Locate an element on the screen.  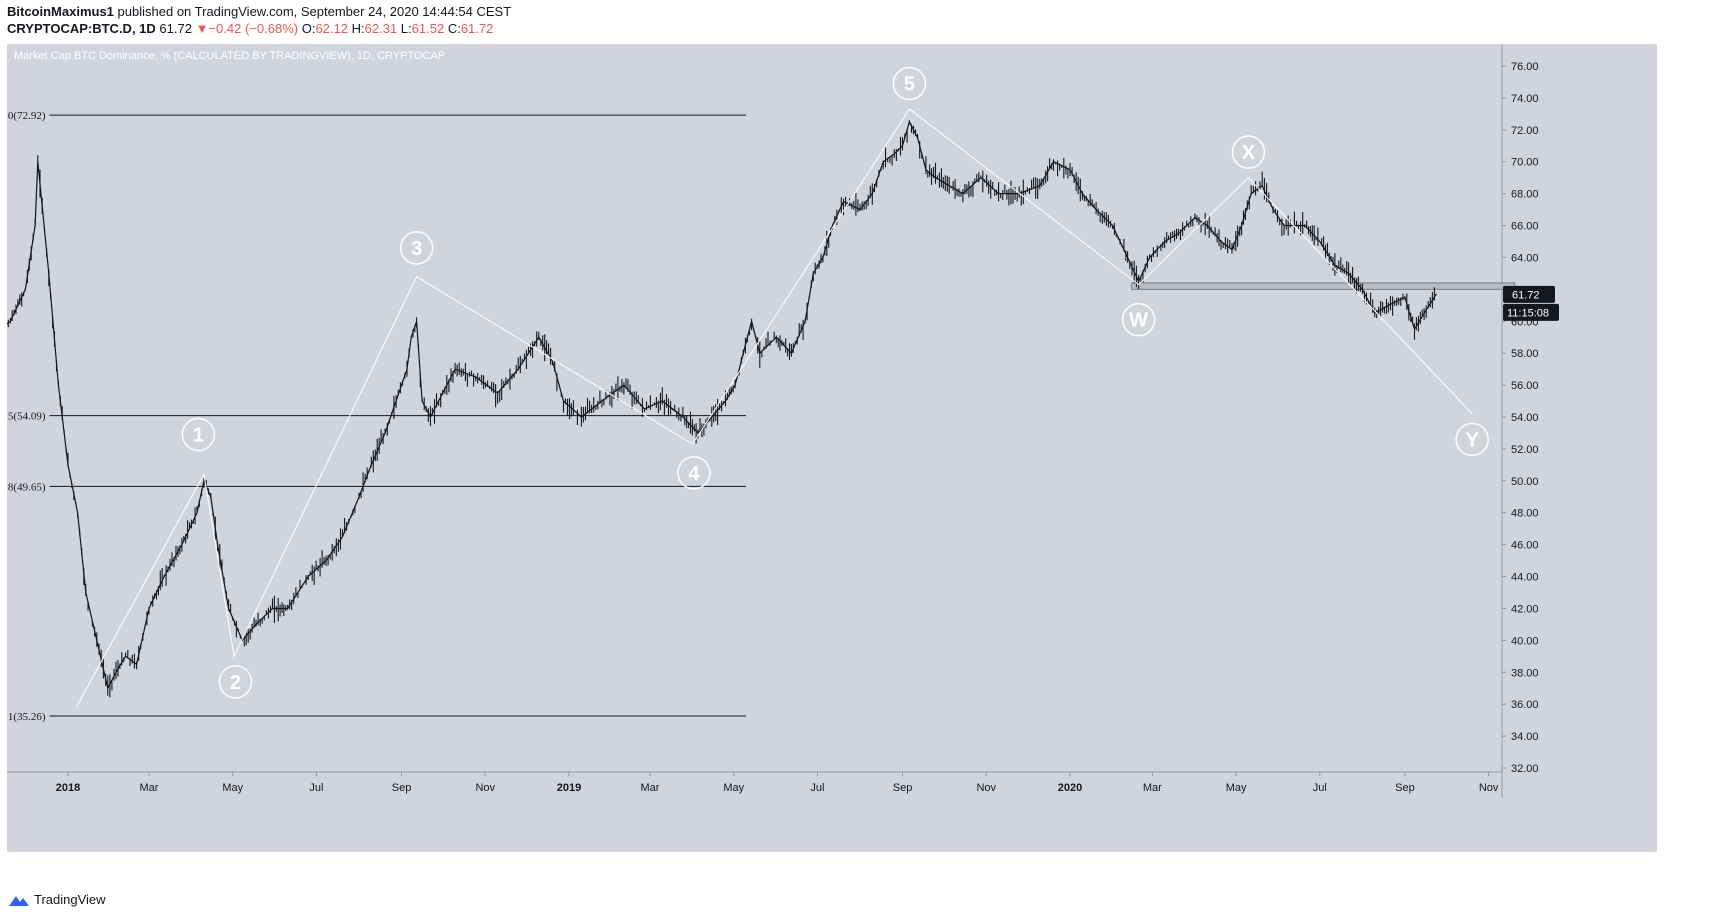
y-tick-label: 58.00 is located at coordinates (1525, 354).